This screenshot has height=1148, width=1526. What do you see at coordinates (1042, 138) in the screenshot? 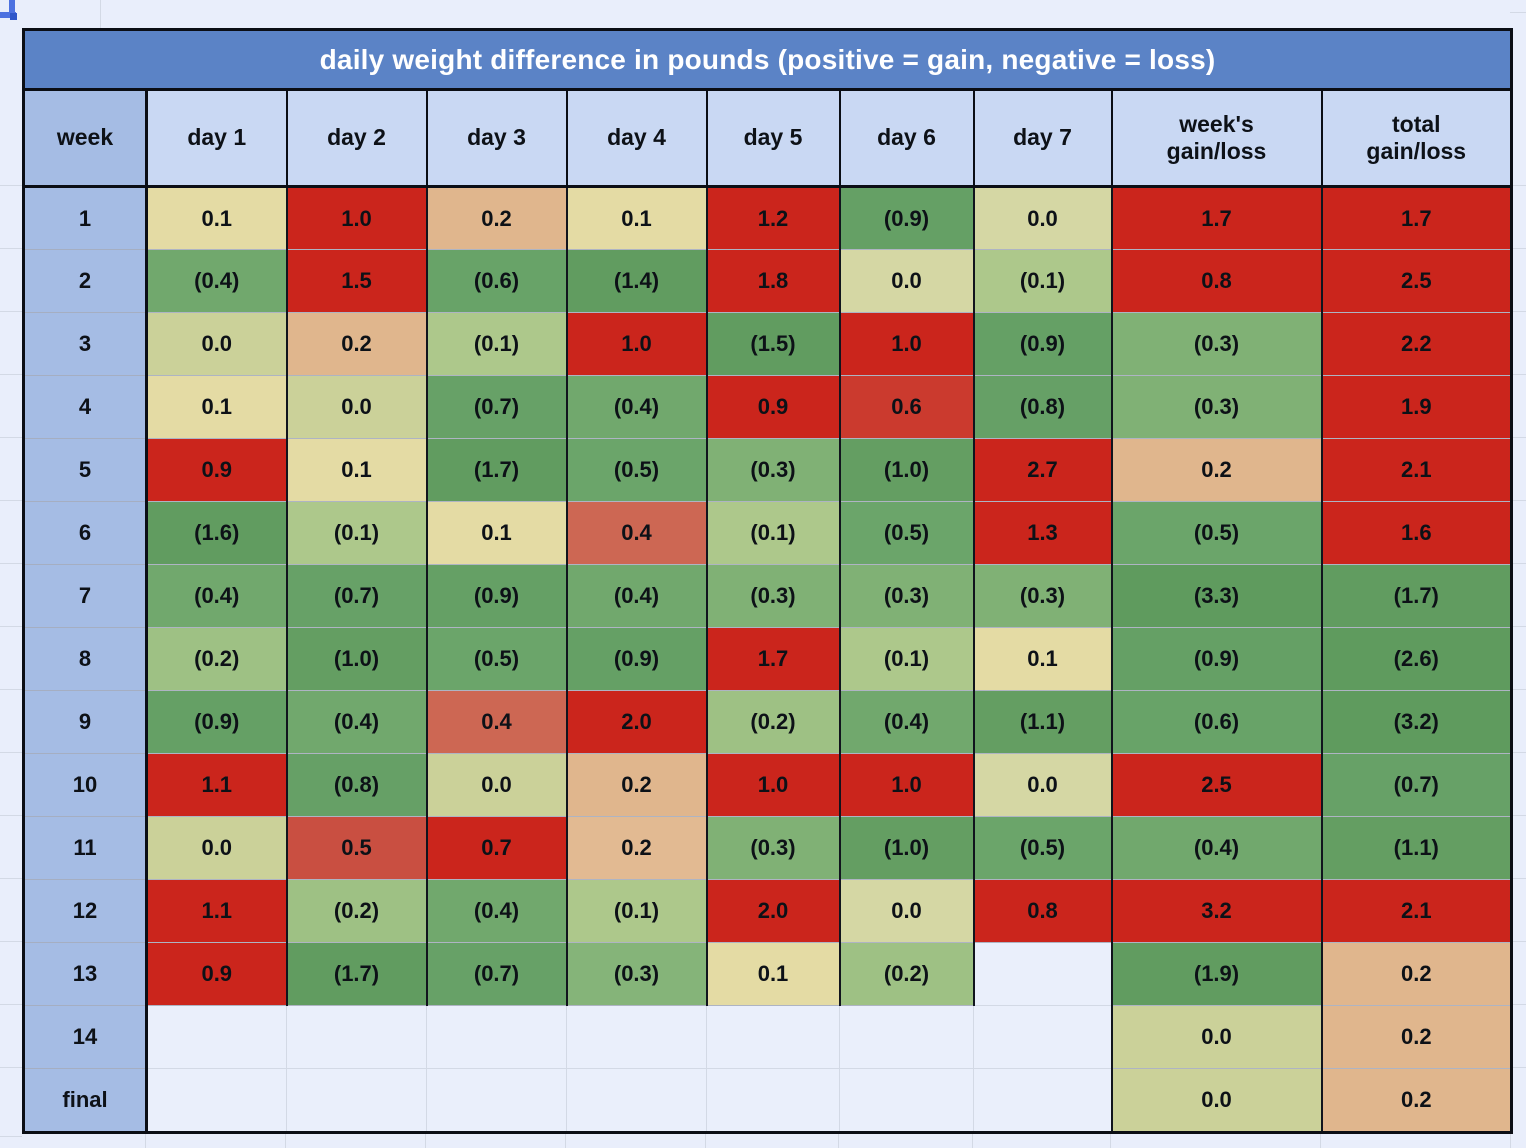
I see `header-day-7: day 7` at bounding box center [1042, 138].